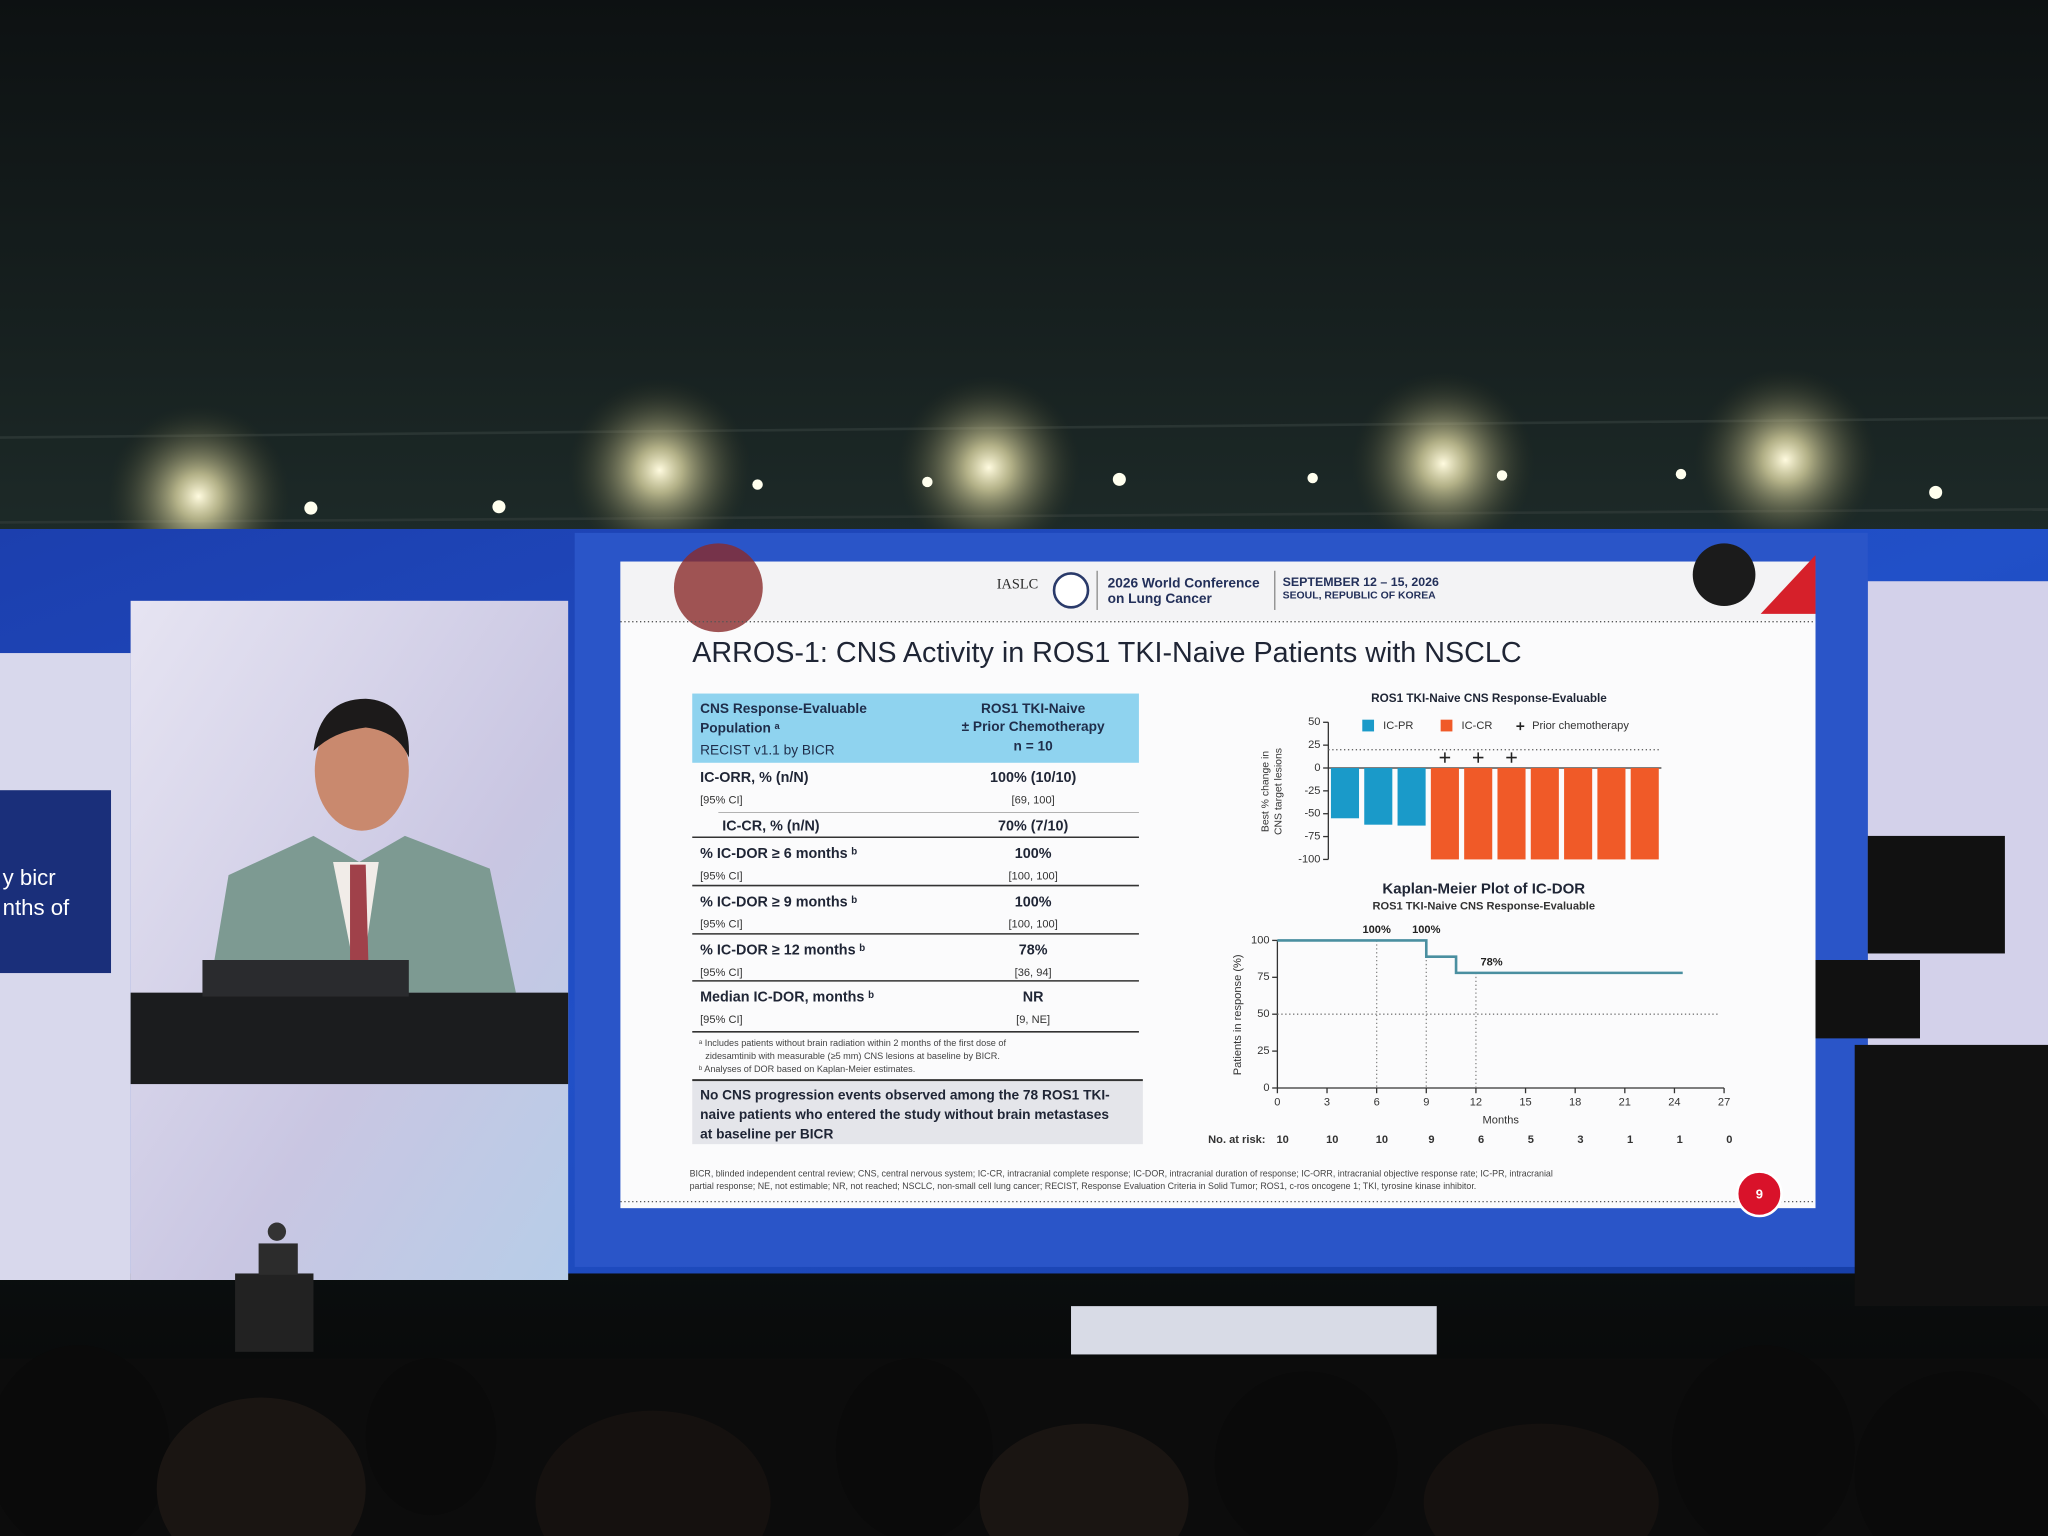  Describe the element at coordinates (1525, 1102) in the screenshot. I see `x-tick-label: 15` at that location.